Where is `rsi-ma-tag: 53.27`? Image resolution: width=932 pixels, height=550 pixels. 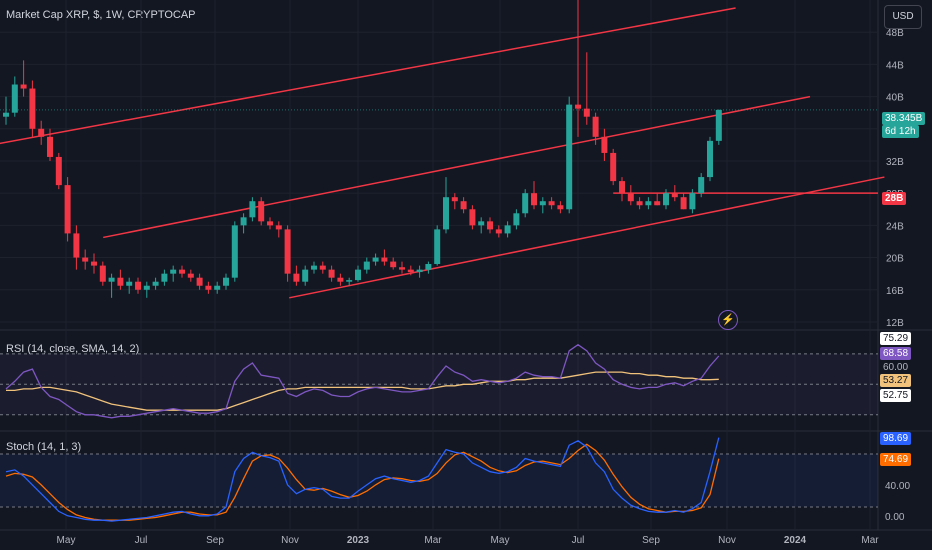 rsi-ma-tag: 53.27 is located at coordinates (896, 380).